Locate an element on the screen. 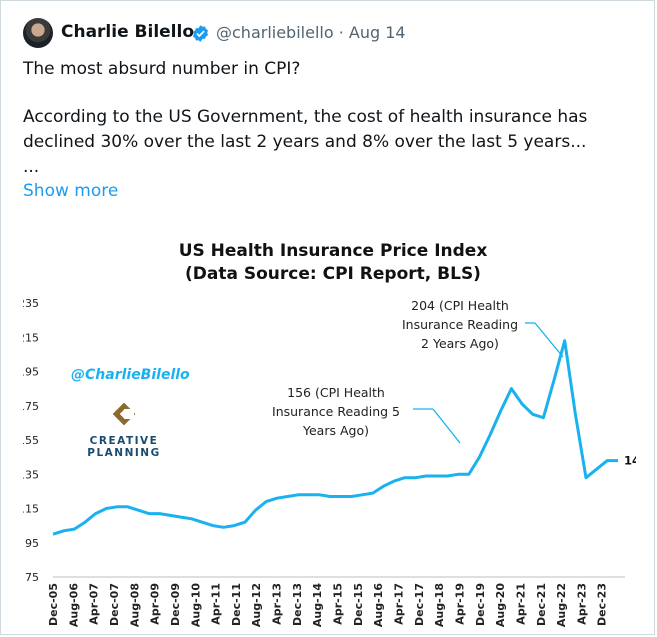  series-end-label: 143 is located at coordinates (630, 461).